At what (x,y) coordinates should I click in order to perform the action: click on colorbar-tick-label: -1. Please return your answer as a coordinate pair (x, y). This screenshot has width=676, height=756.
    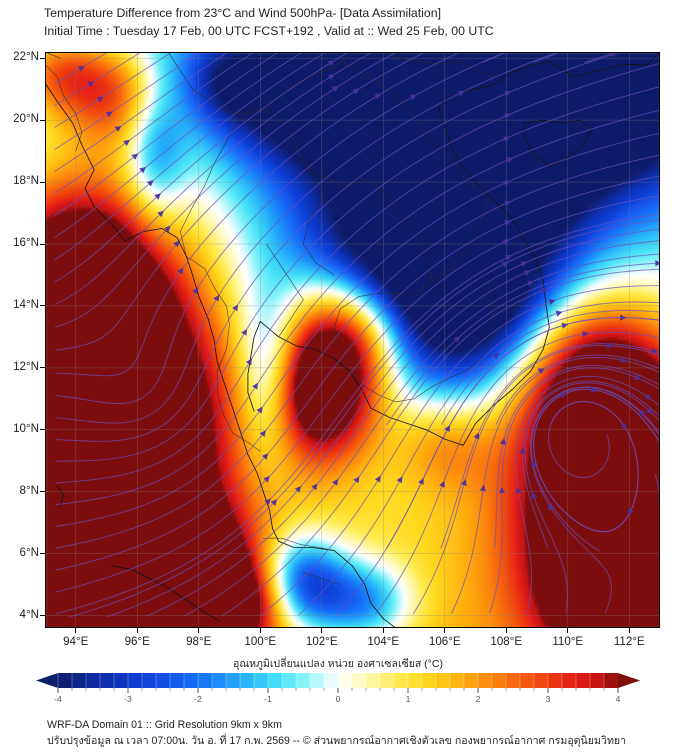
    Looking at the image, I should click on (268, 699).